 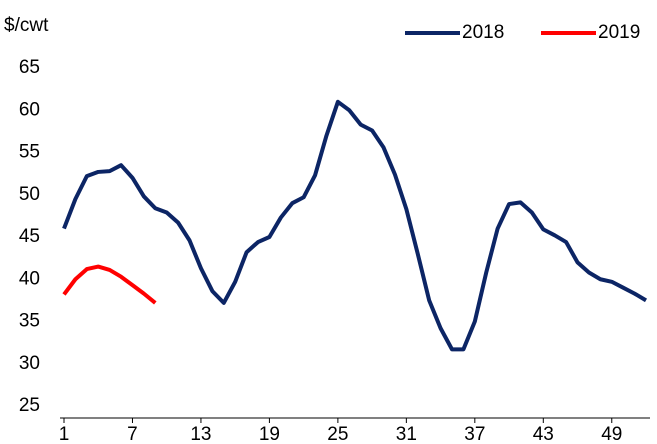 What do you see at coordinates (29, 109) in the screenshot?
I see `y-tick-label: 60` at bounding box center [29, 109].